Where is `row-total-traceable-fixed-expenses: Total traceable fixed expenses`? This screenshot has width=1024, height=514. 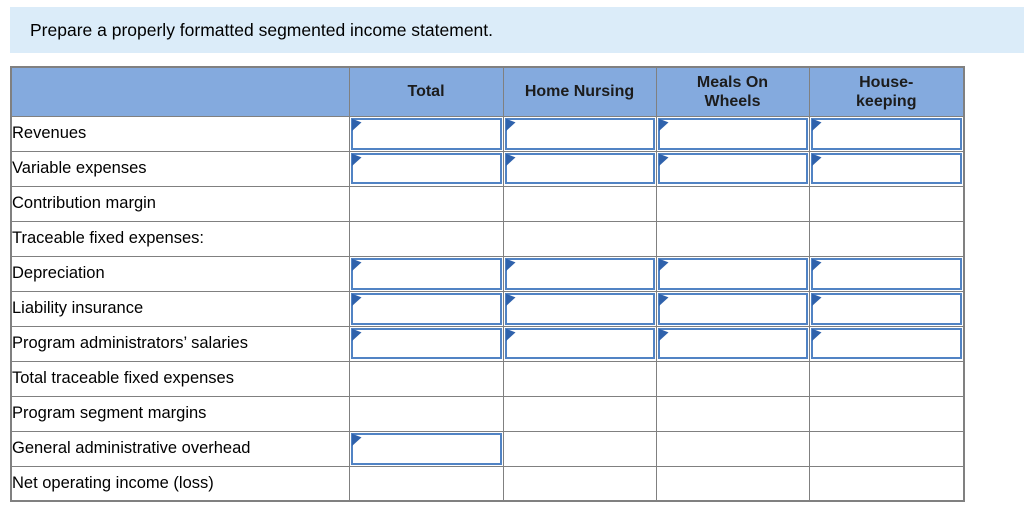
row-total-traceable-fixed-expenses: Total traceable fixed expenses is located at coordinates (487, 378).